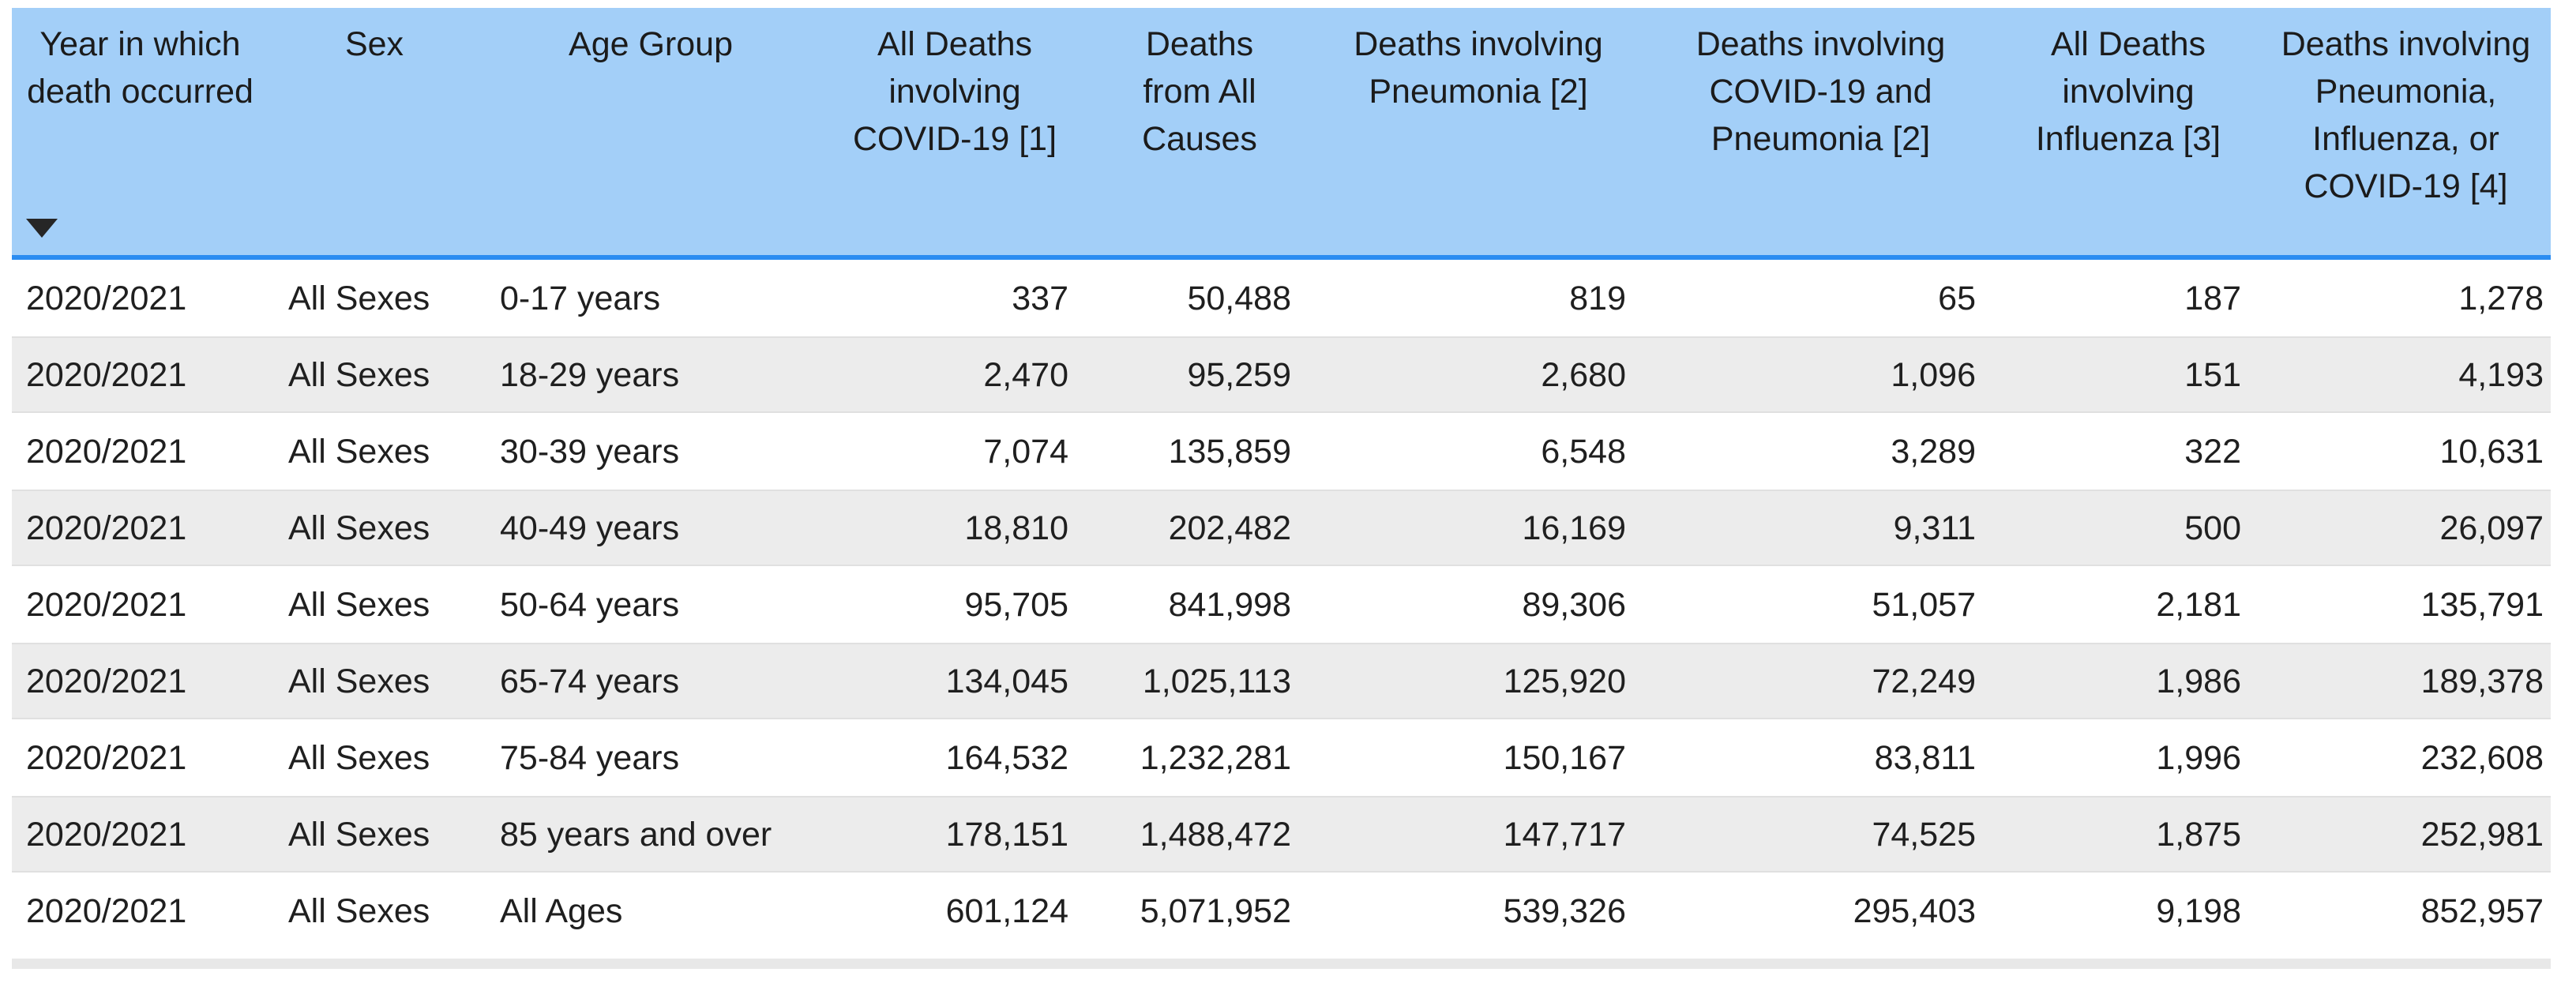 The image size is (2576, 987). What do you see at coordinates (1215, 757) in the screenshot?
I see `table-cell: 1,232,281` at bounding box center [1215, 757].